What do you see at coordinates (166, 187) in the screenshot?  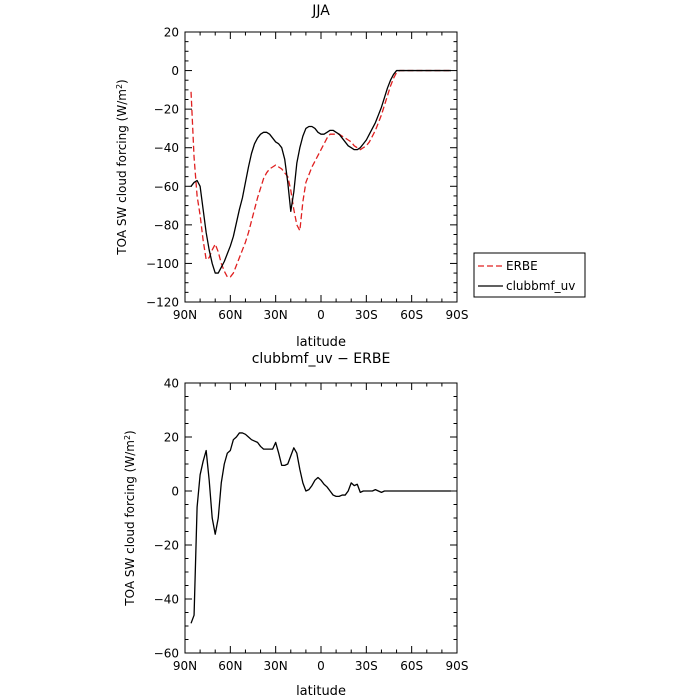 I see `top-y-tick-label: −60` at bounding box center [166, 187].